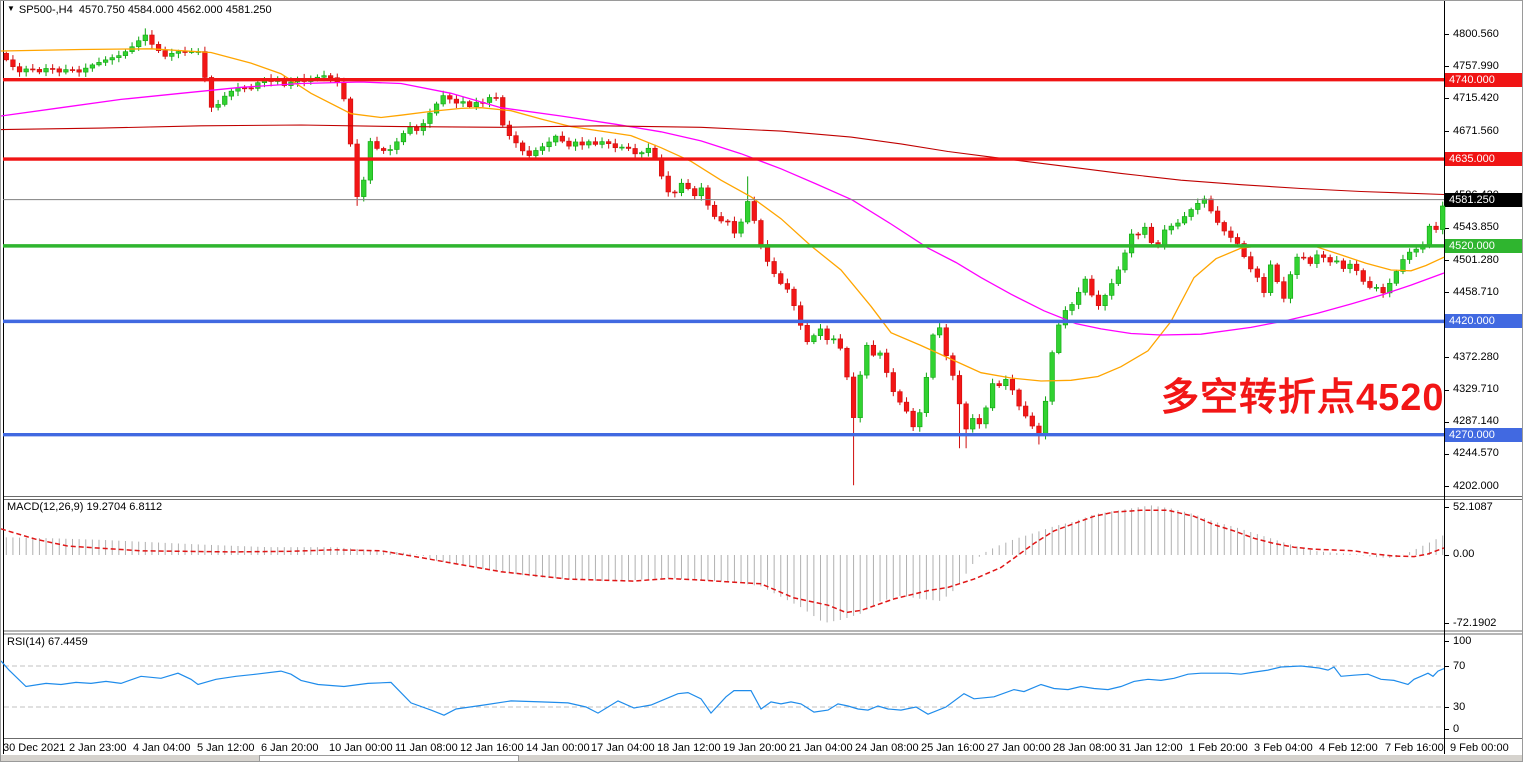  Describe the element at coordinates (34, 748) in the screenshot. I see `time-label: 30 Dec 2021` at that location.